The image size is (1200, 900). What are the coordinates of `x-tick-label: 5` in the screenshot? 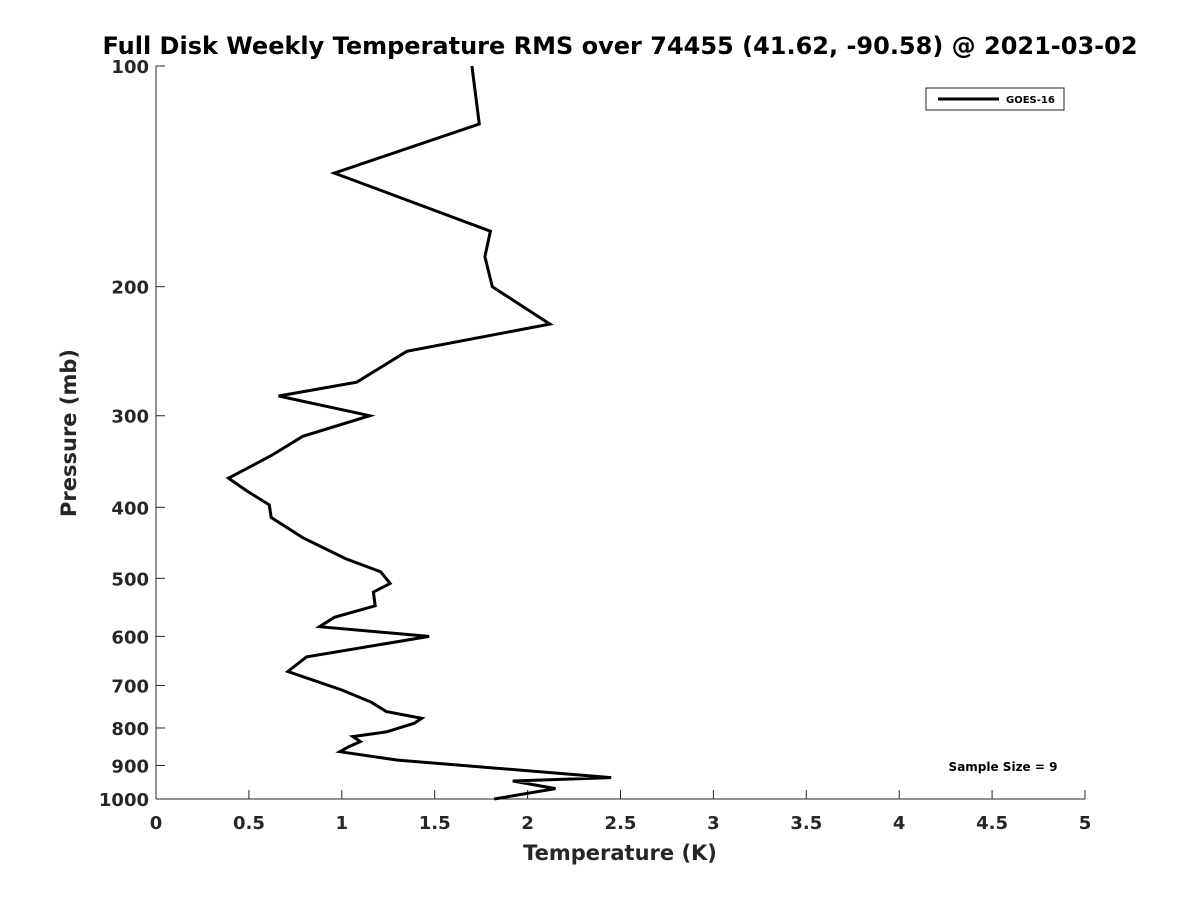 It's located at (1085, 823).